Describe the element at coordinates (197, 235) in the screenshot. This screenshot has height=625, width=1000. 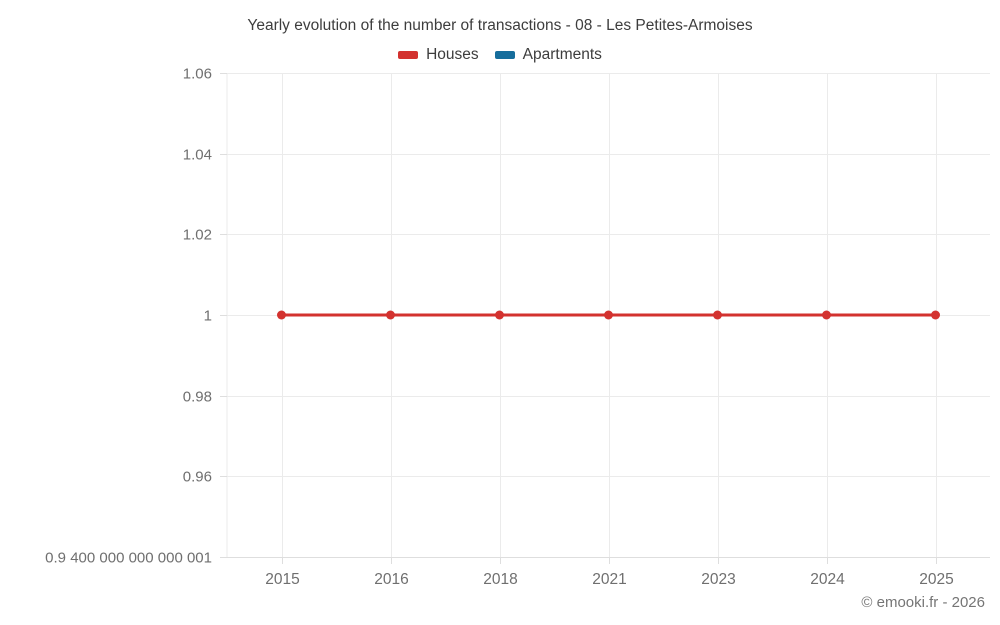
I see `y-tick-label: 1.02` at that location.